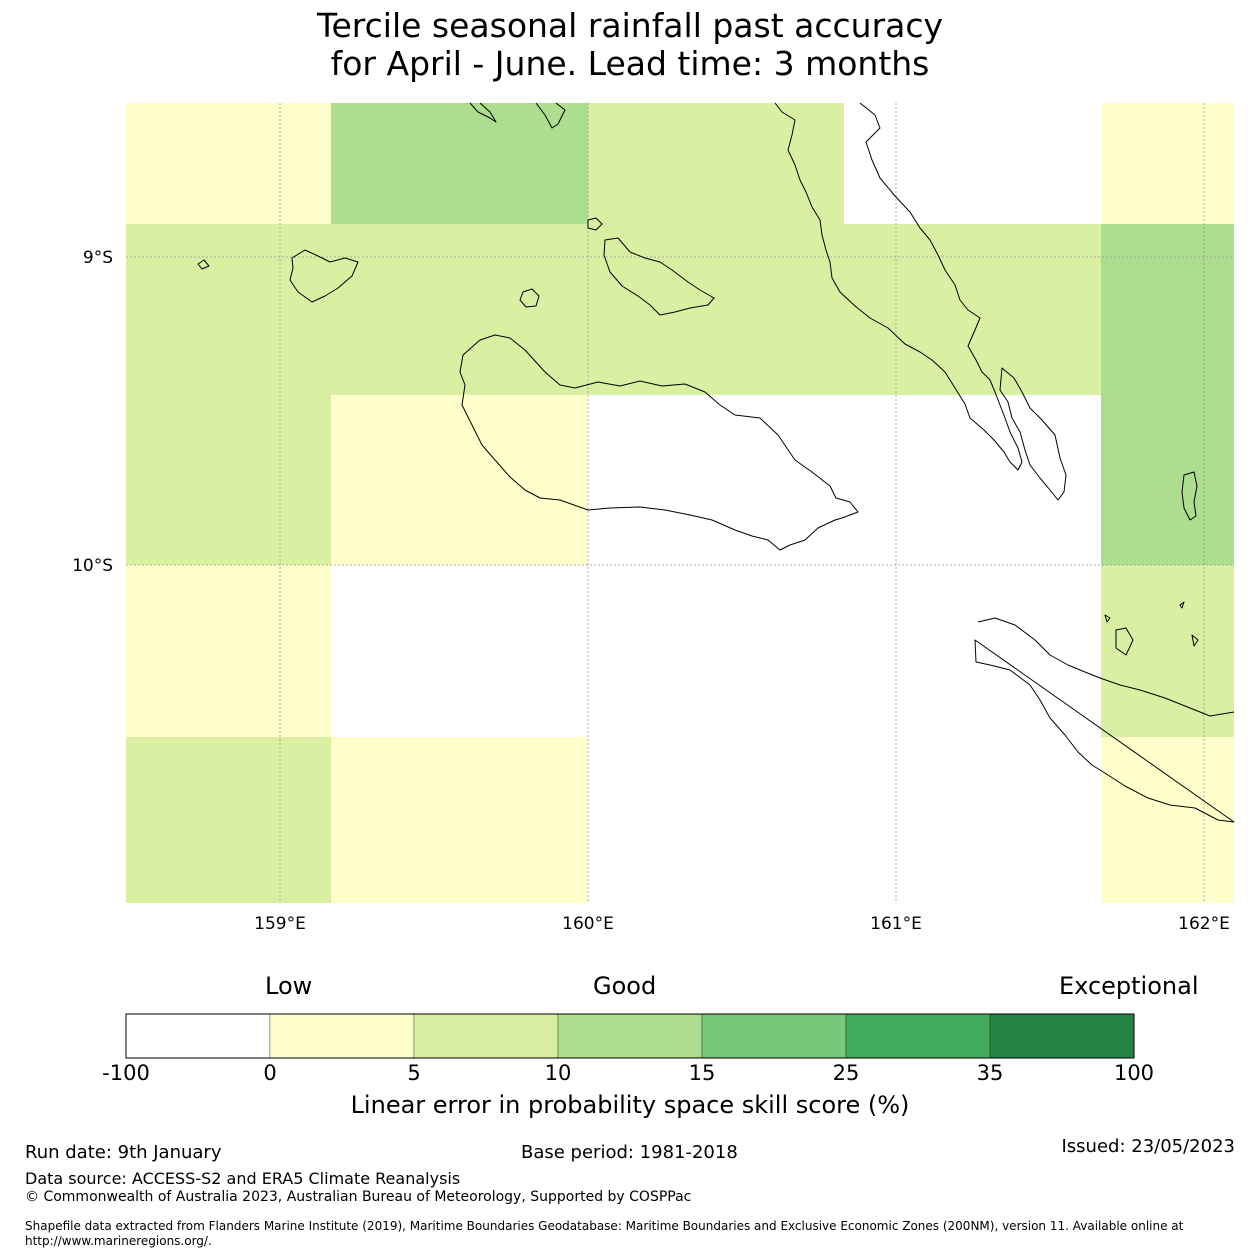  Describe the element at coordinates (98, 258) in the screenshot. I see `lat-tick-label: 9°S` at that location.